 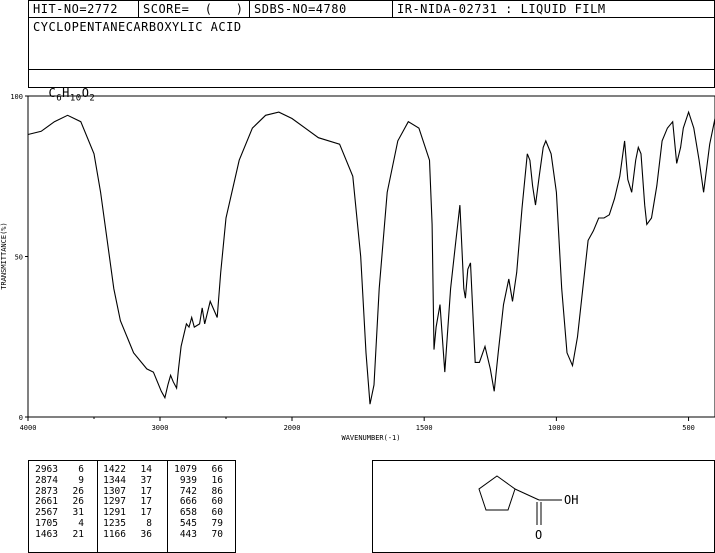 I want to click on peak-row: 2874 9, so click(x=58, y=480).